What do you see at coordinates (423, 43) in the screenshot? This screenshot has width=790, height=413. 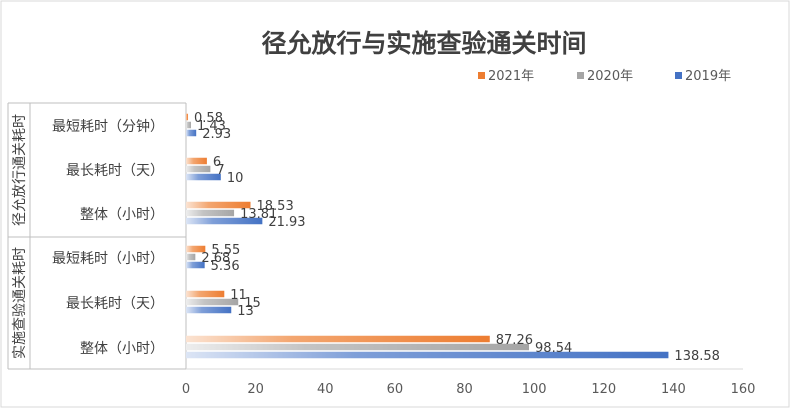 I see `chart-title: 径允放行与实施查验通关时间` at bounding box center [423, 43].